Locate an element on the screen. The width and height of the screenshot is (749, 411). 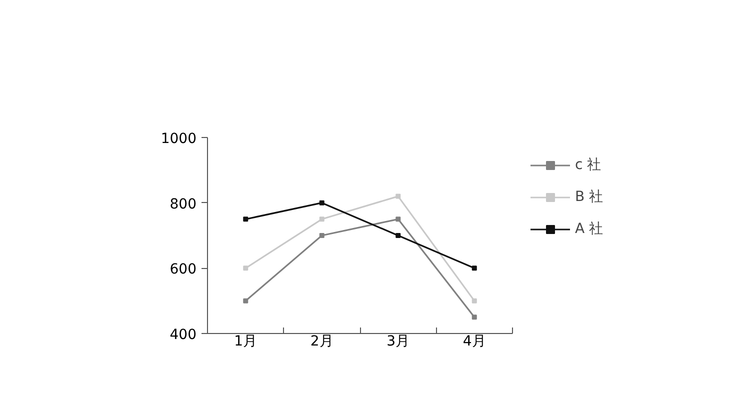
legend-label: B 社 is located at coordinates (589, 197).